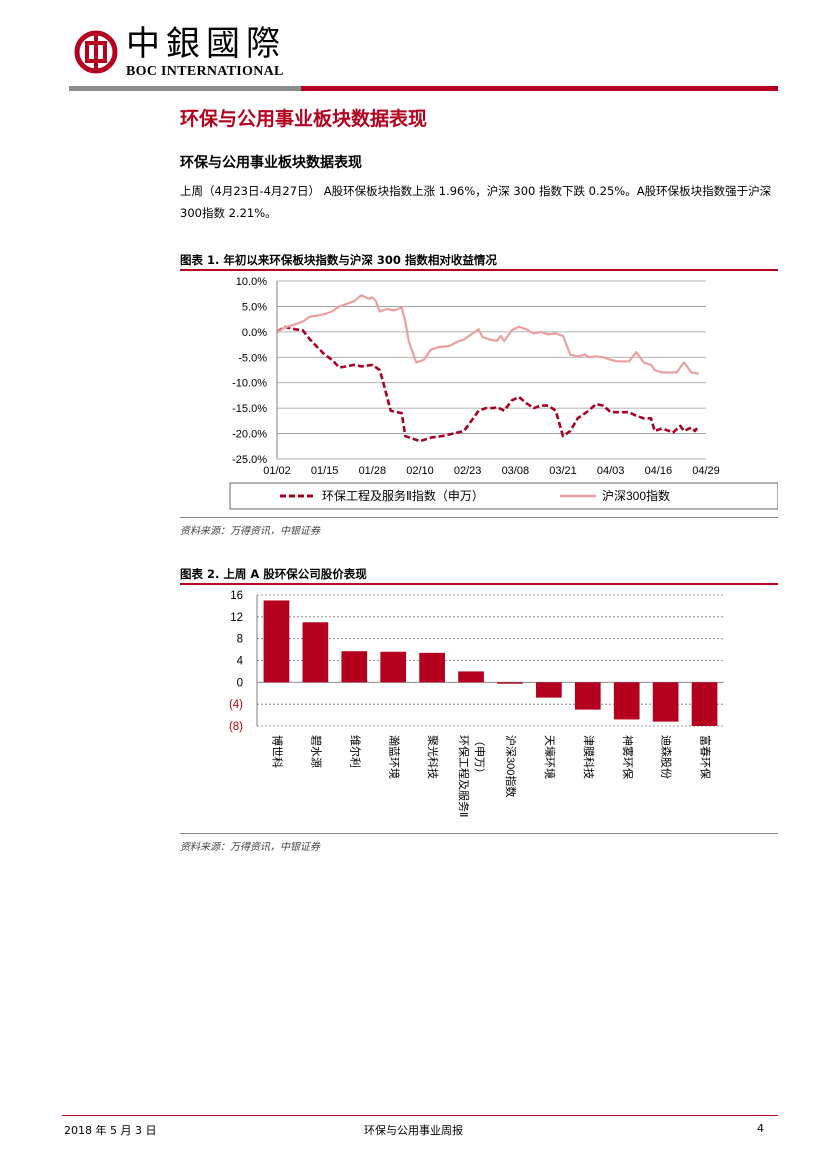 The image size is (827, 1169). I want to click on x-category-label: 碧水源, so click(316, 751).